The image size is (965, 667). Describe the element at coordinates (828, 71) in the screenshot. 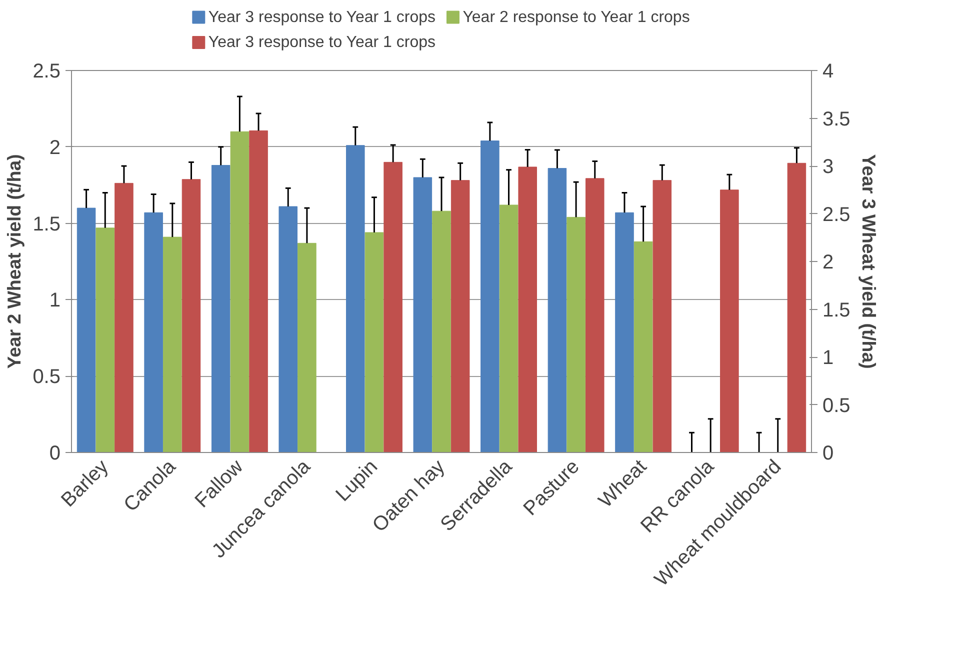

I see `y2-tick-label: 4` at that location.